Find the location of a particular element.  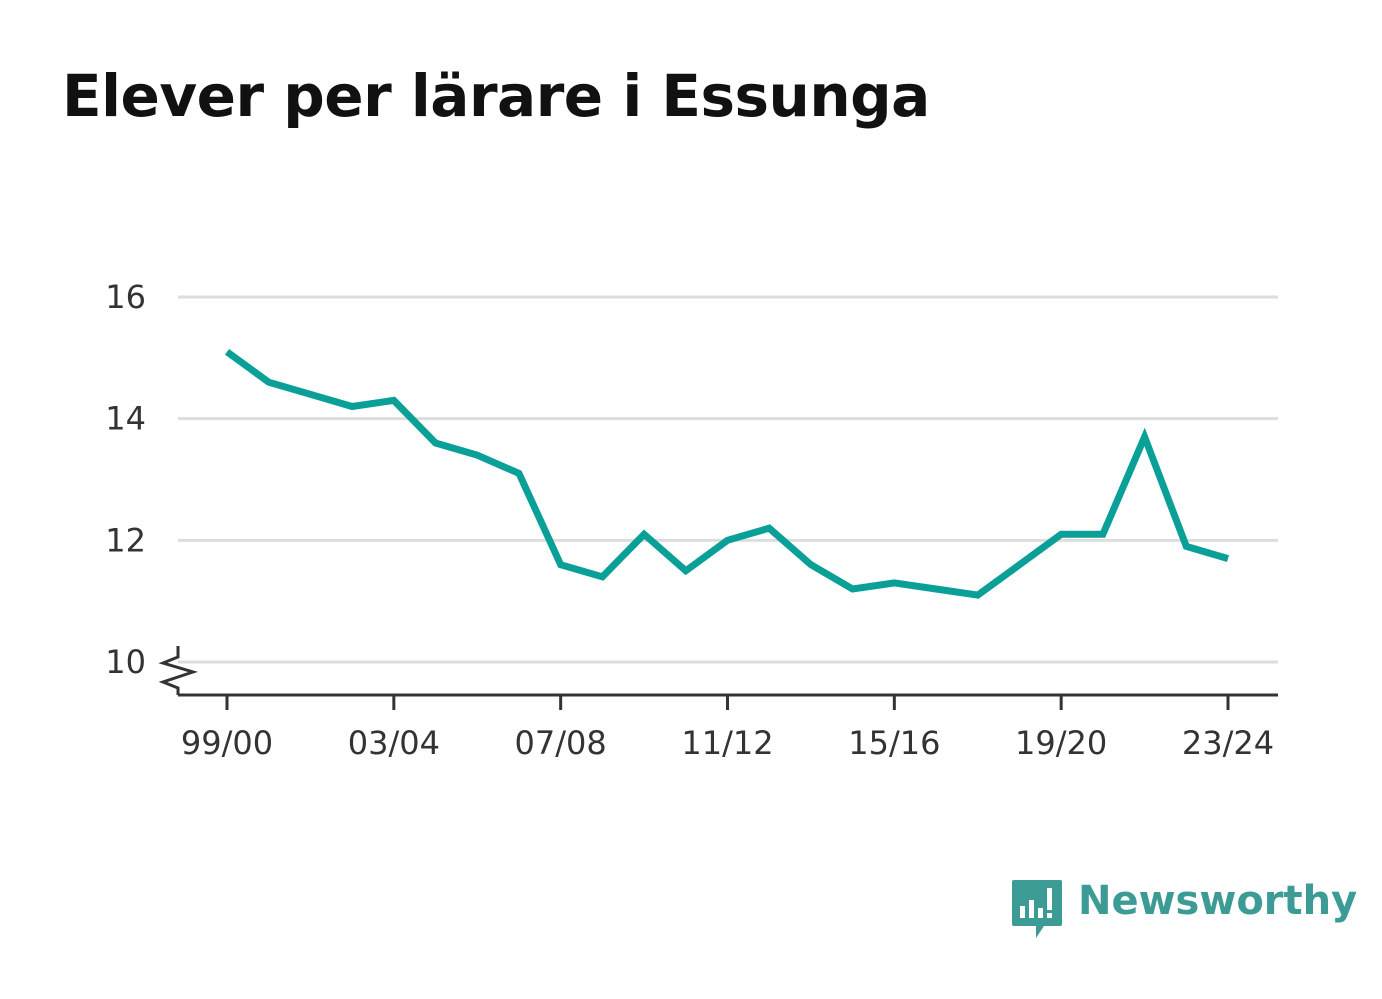

x-axis is located at coordinates (718, 671).